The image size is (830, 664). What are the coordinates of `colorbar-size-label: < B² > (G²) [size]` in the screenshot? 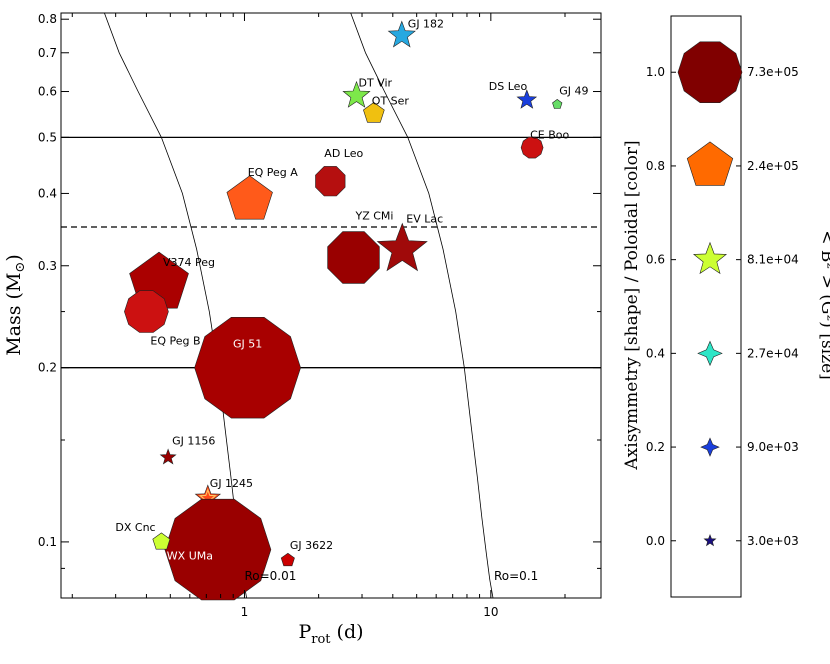 It's located at (823, 305).